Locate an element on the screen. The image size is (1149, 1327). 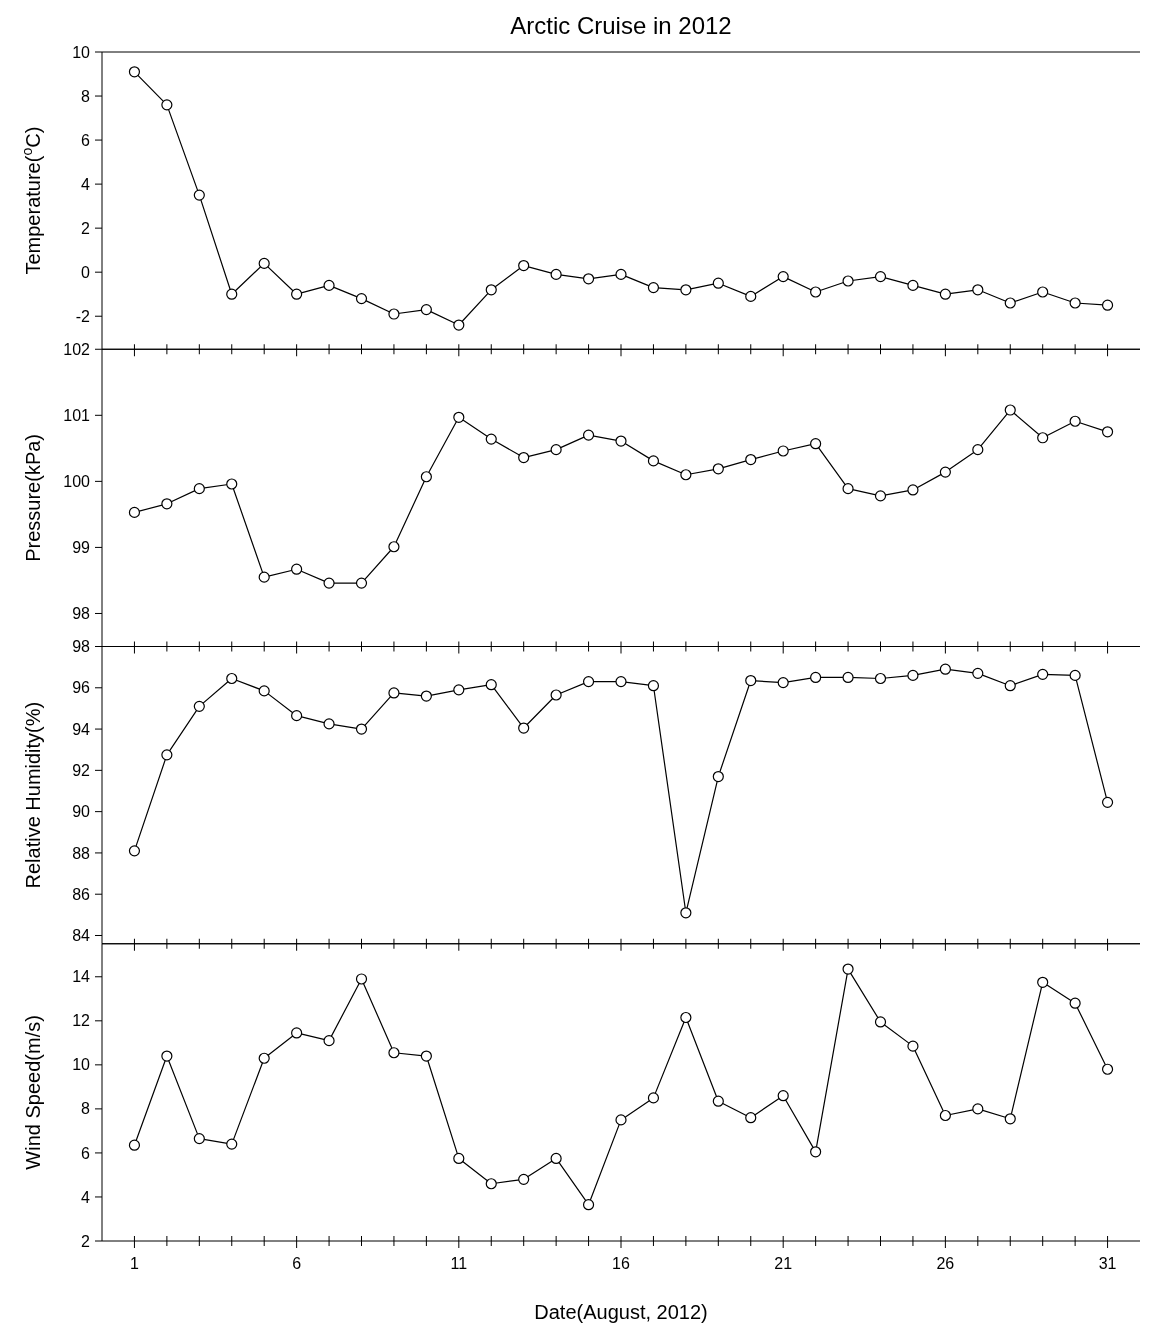
x-axis-title: Date(August, 2012) is located at coordinates (621, 1312).